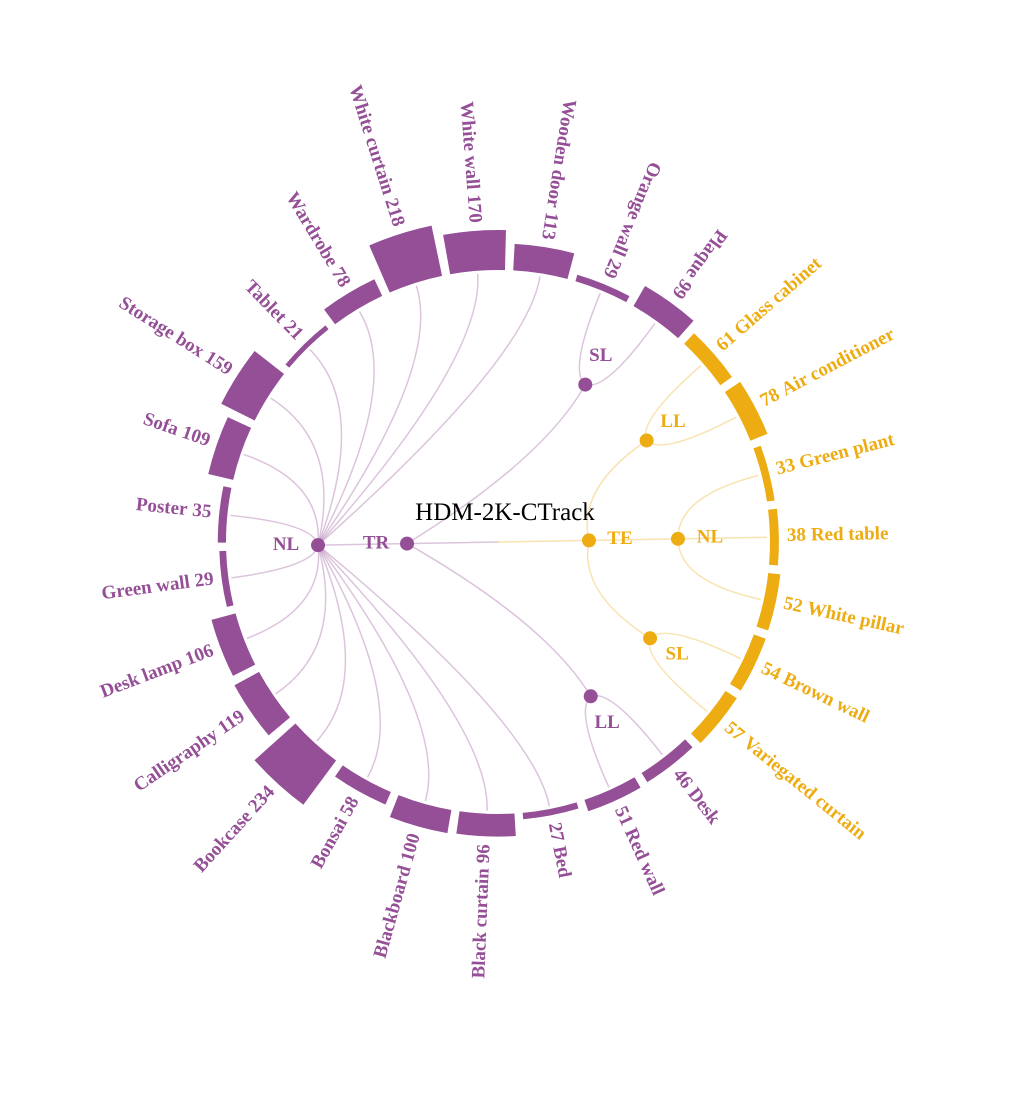  Describe the element at coordinates (176, 760) in the screenshot. I see `category-label: Calligraphy` at that location.